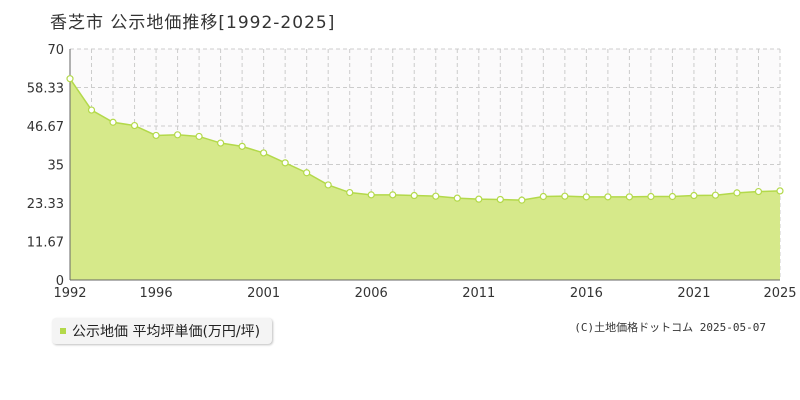  Describe the element at coordinates (69, 293) in the screenshot. I see `x-tick-label: 1992` at that location.